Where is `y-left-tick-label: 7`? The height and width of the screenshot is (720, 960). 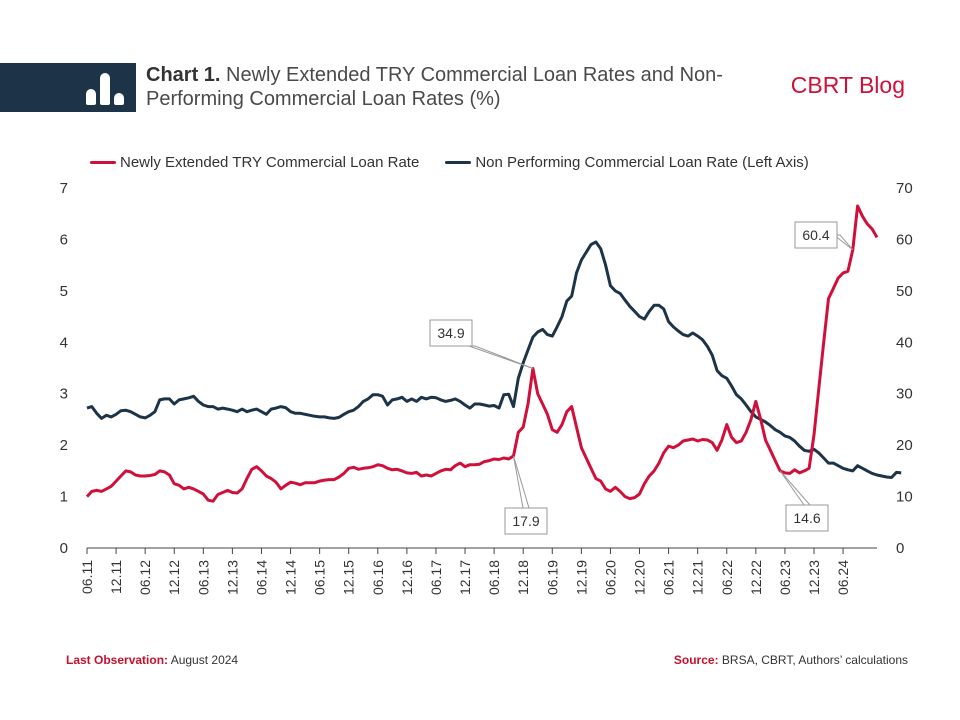 y-left-tick-label: 7 is located at coordinates (64, 188).